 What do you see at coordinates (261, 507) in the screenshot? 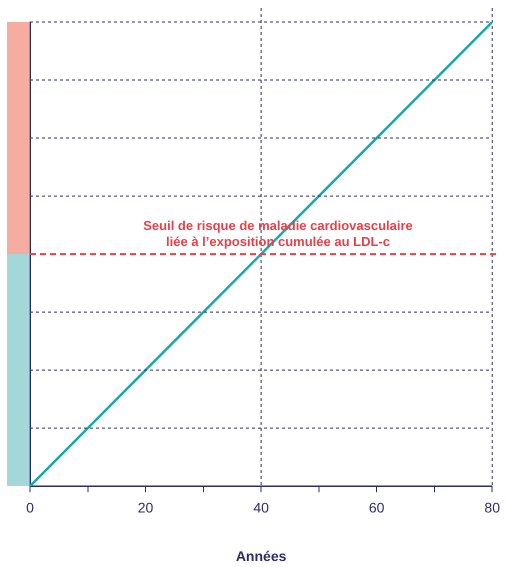
I see `x-tick-label: 40` at bounding box center [261, 507].